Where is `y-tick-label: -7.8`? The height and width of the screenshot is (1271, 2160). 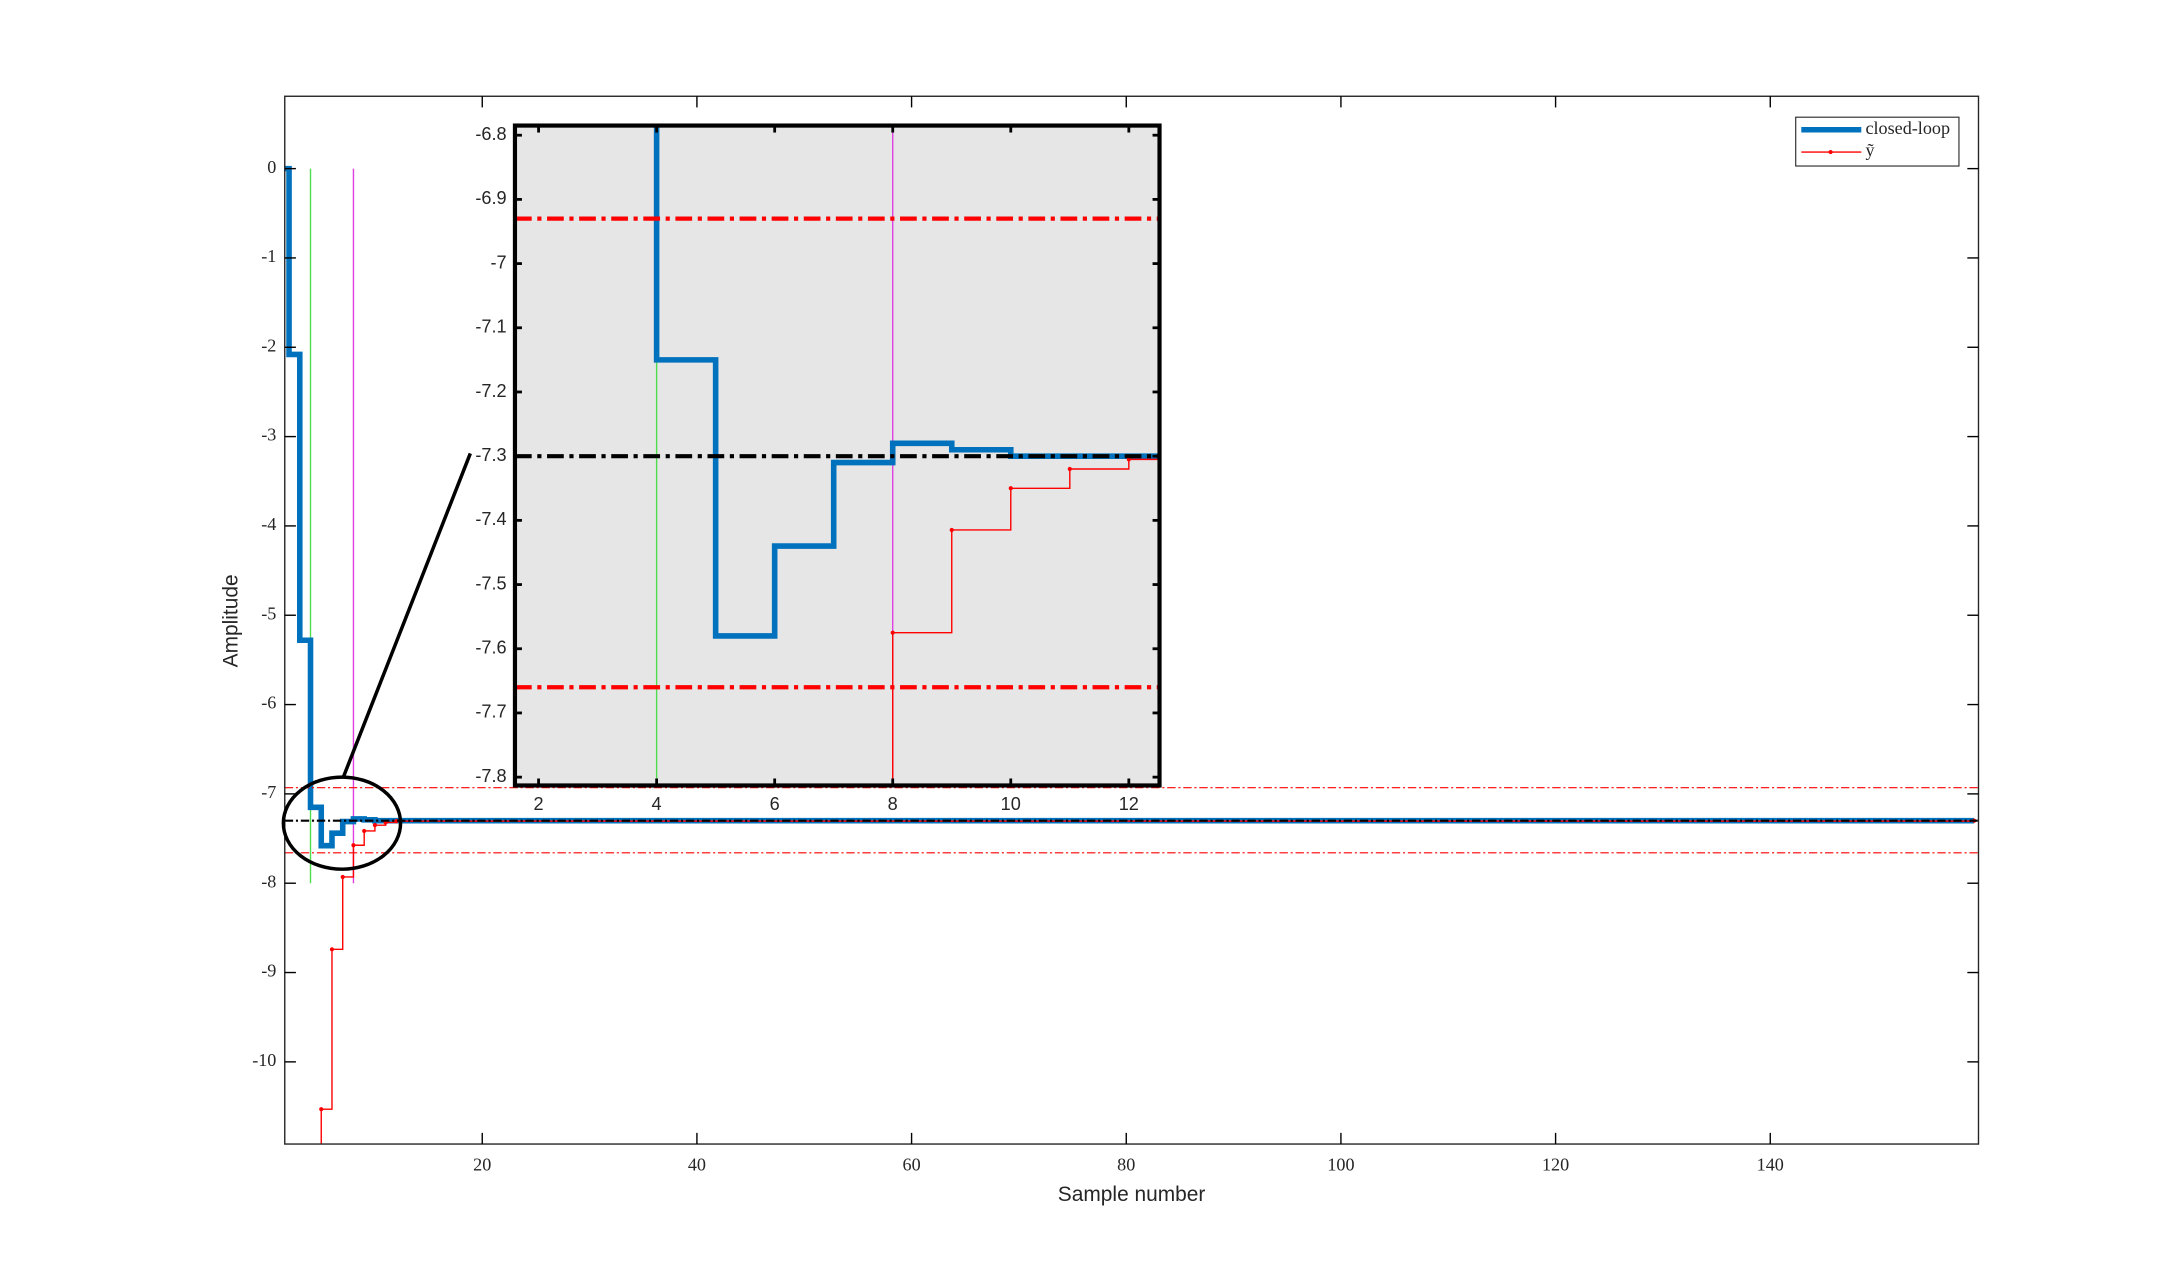 y-tick-label: -7.8 is located at coordinates (490, 776).